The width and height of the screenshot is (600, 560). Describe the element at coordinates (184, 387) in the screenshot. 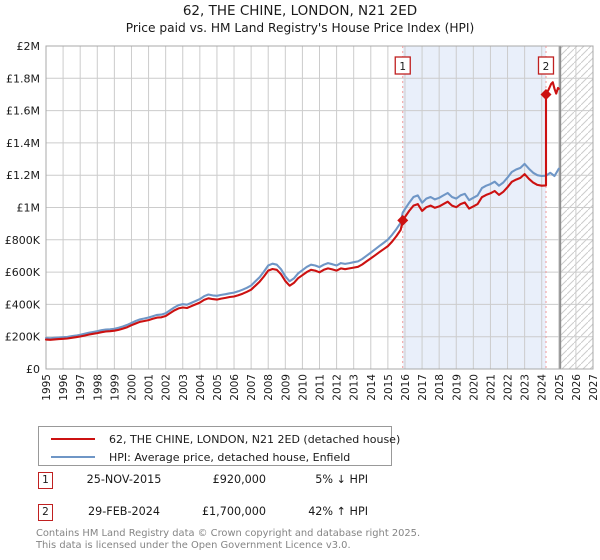

I see `x-axis-tick-label: 2003` at that location.